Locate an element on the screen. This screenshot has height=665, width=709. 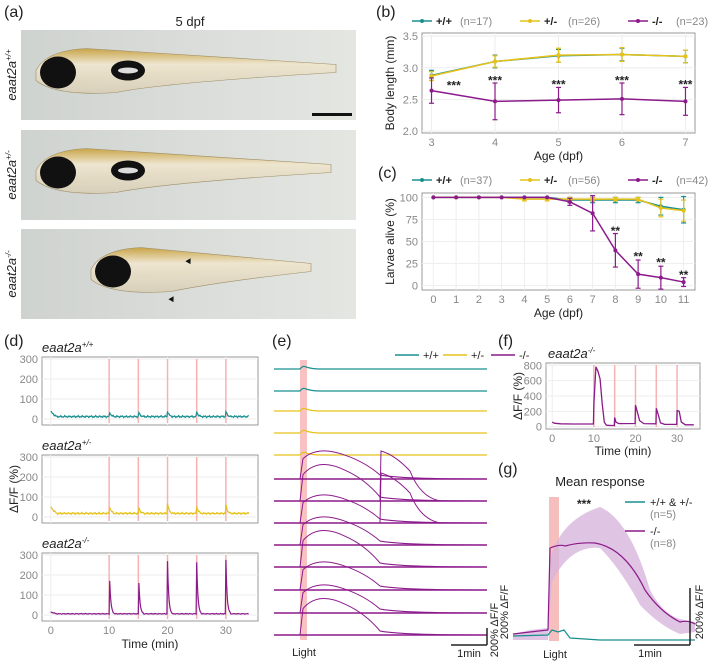
y-axis-label: Larvae alive (%) is located at coordinates (390, 241).